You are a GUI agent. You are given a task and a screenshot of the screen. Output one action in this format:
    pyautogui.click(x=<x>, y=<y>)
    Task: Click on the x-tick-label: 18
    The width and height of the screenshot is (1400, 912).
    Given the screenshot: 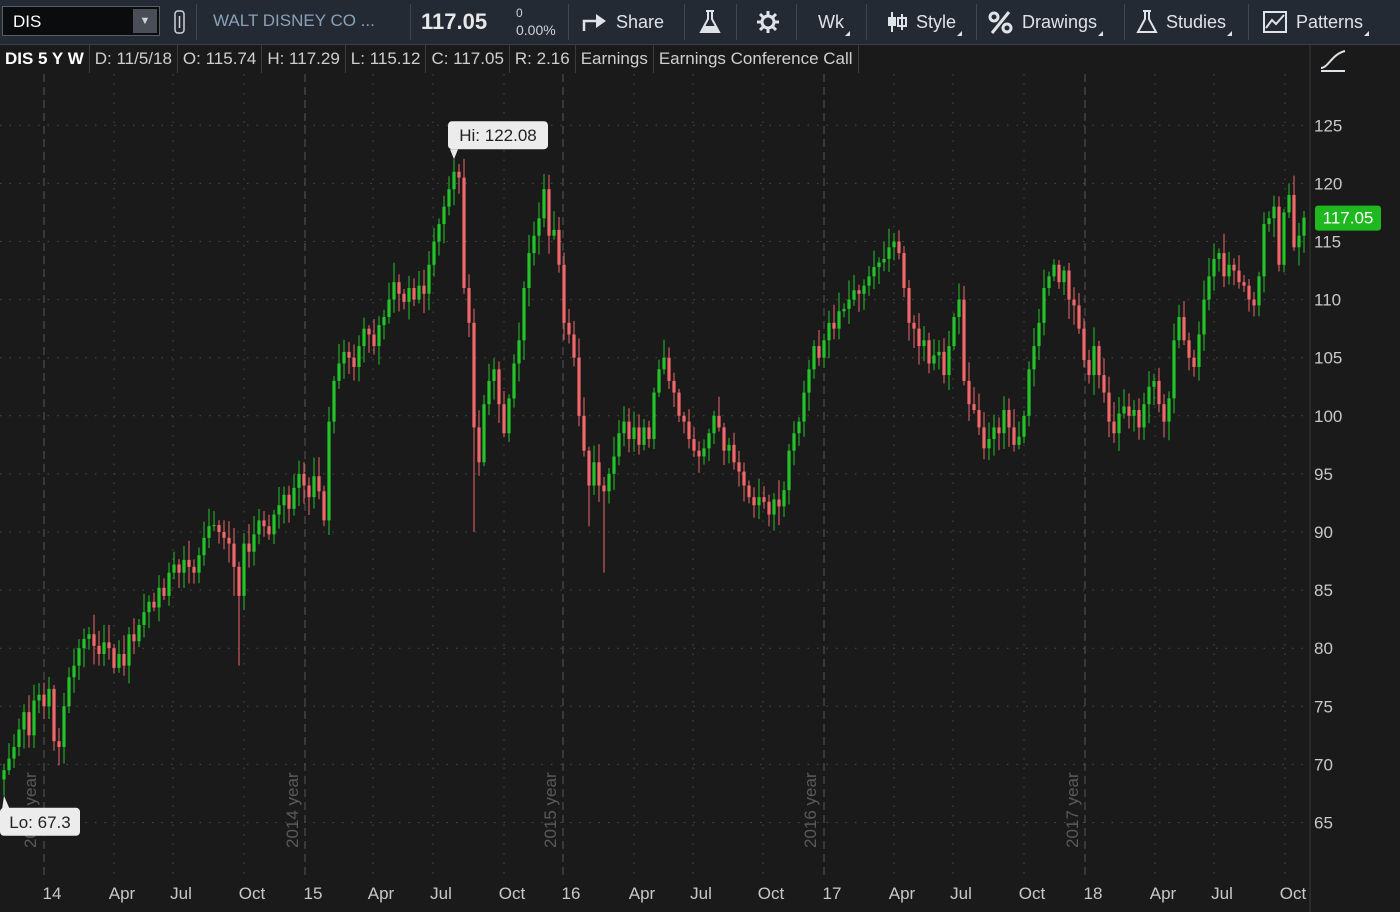 What is the action you would take?
    pyautogui.click(x=1093, y=893)
    